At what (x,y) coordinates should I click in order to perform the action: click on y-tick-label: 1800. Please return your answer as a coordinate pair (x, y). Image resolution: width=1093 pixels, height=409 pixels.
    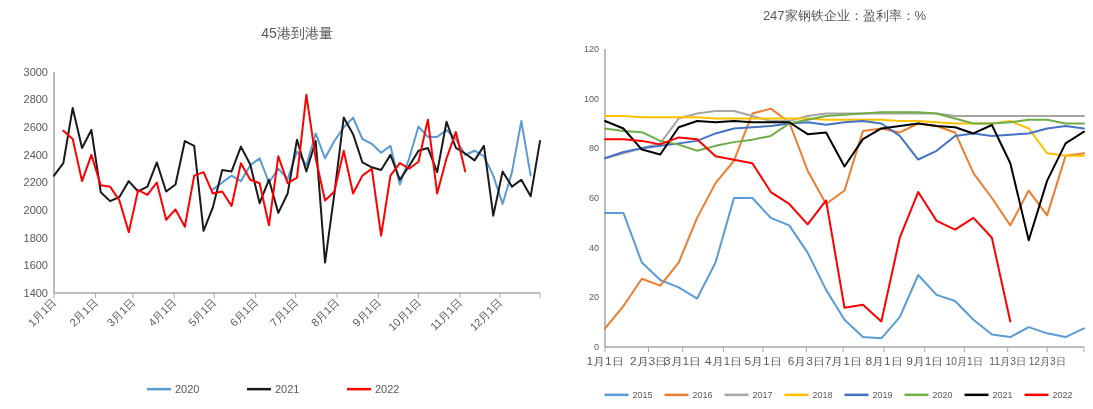
    Looking at the image, I should click on (35, 237).